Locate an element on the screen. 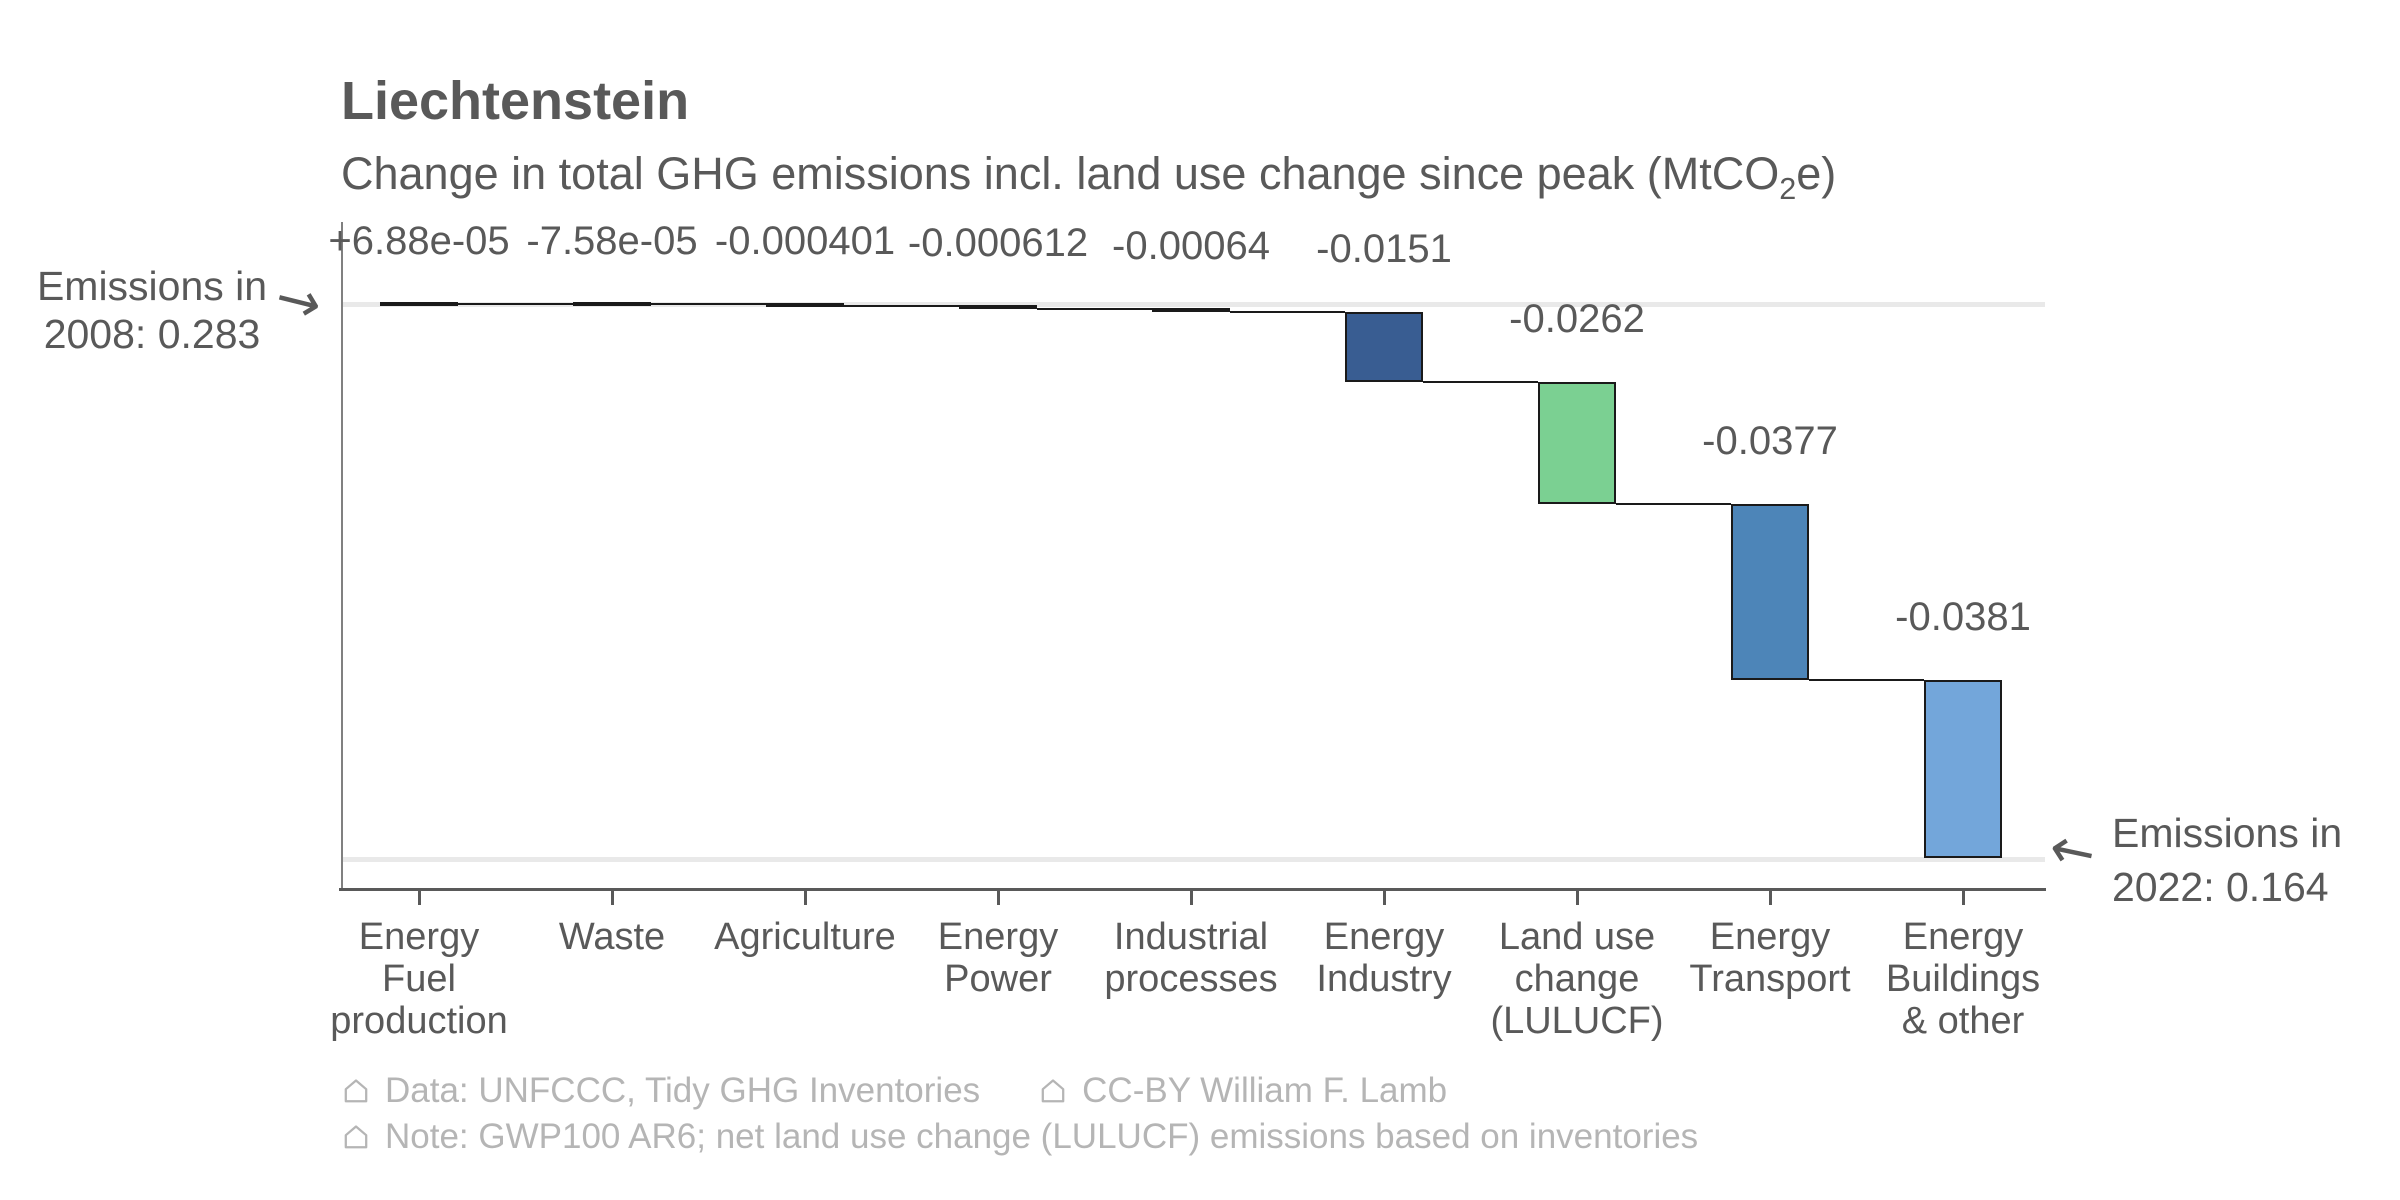  axis-label-line: production is located at coordinates (419, 1021).